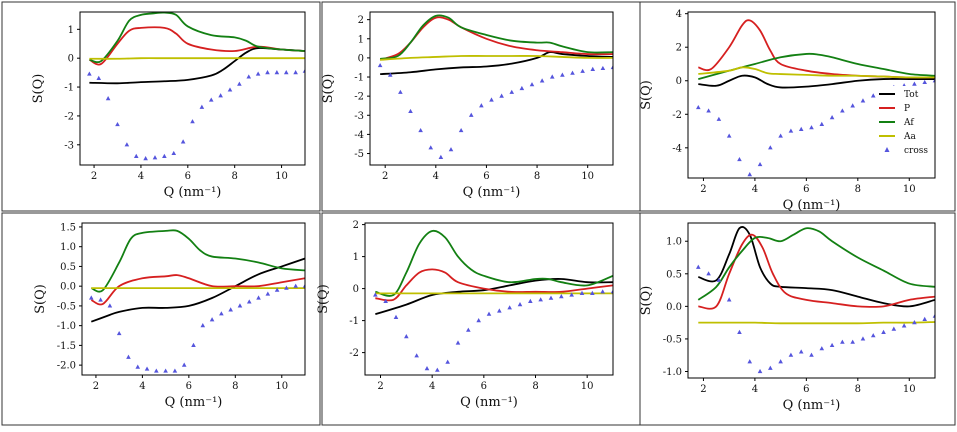 The height and width of the screenshot is (432, 957). Describe the element at coordinates (361, 20) in the screenshot. I see `y-tick-label: 2` at that location.